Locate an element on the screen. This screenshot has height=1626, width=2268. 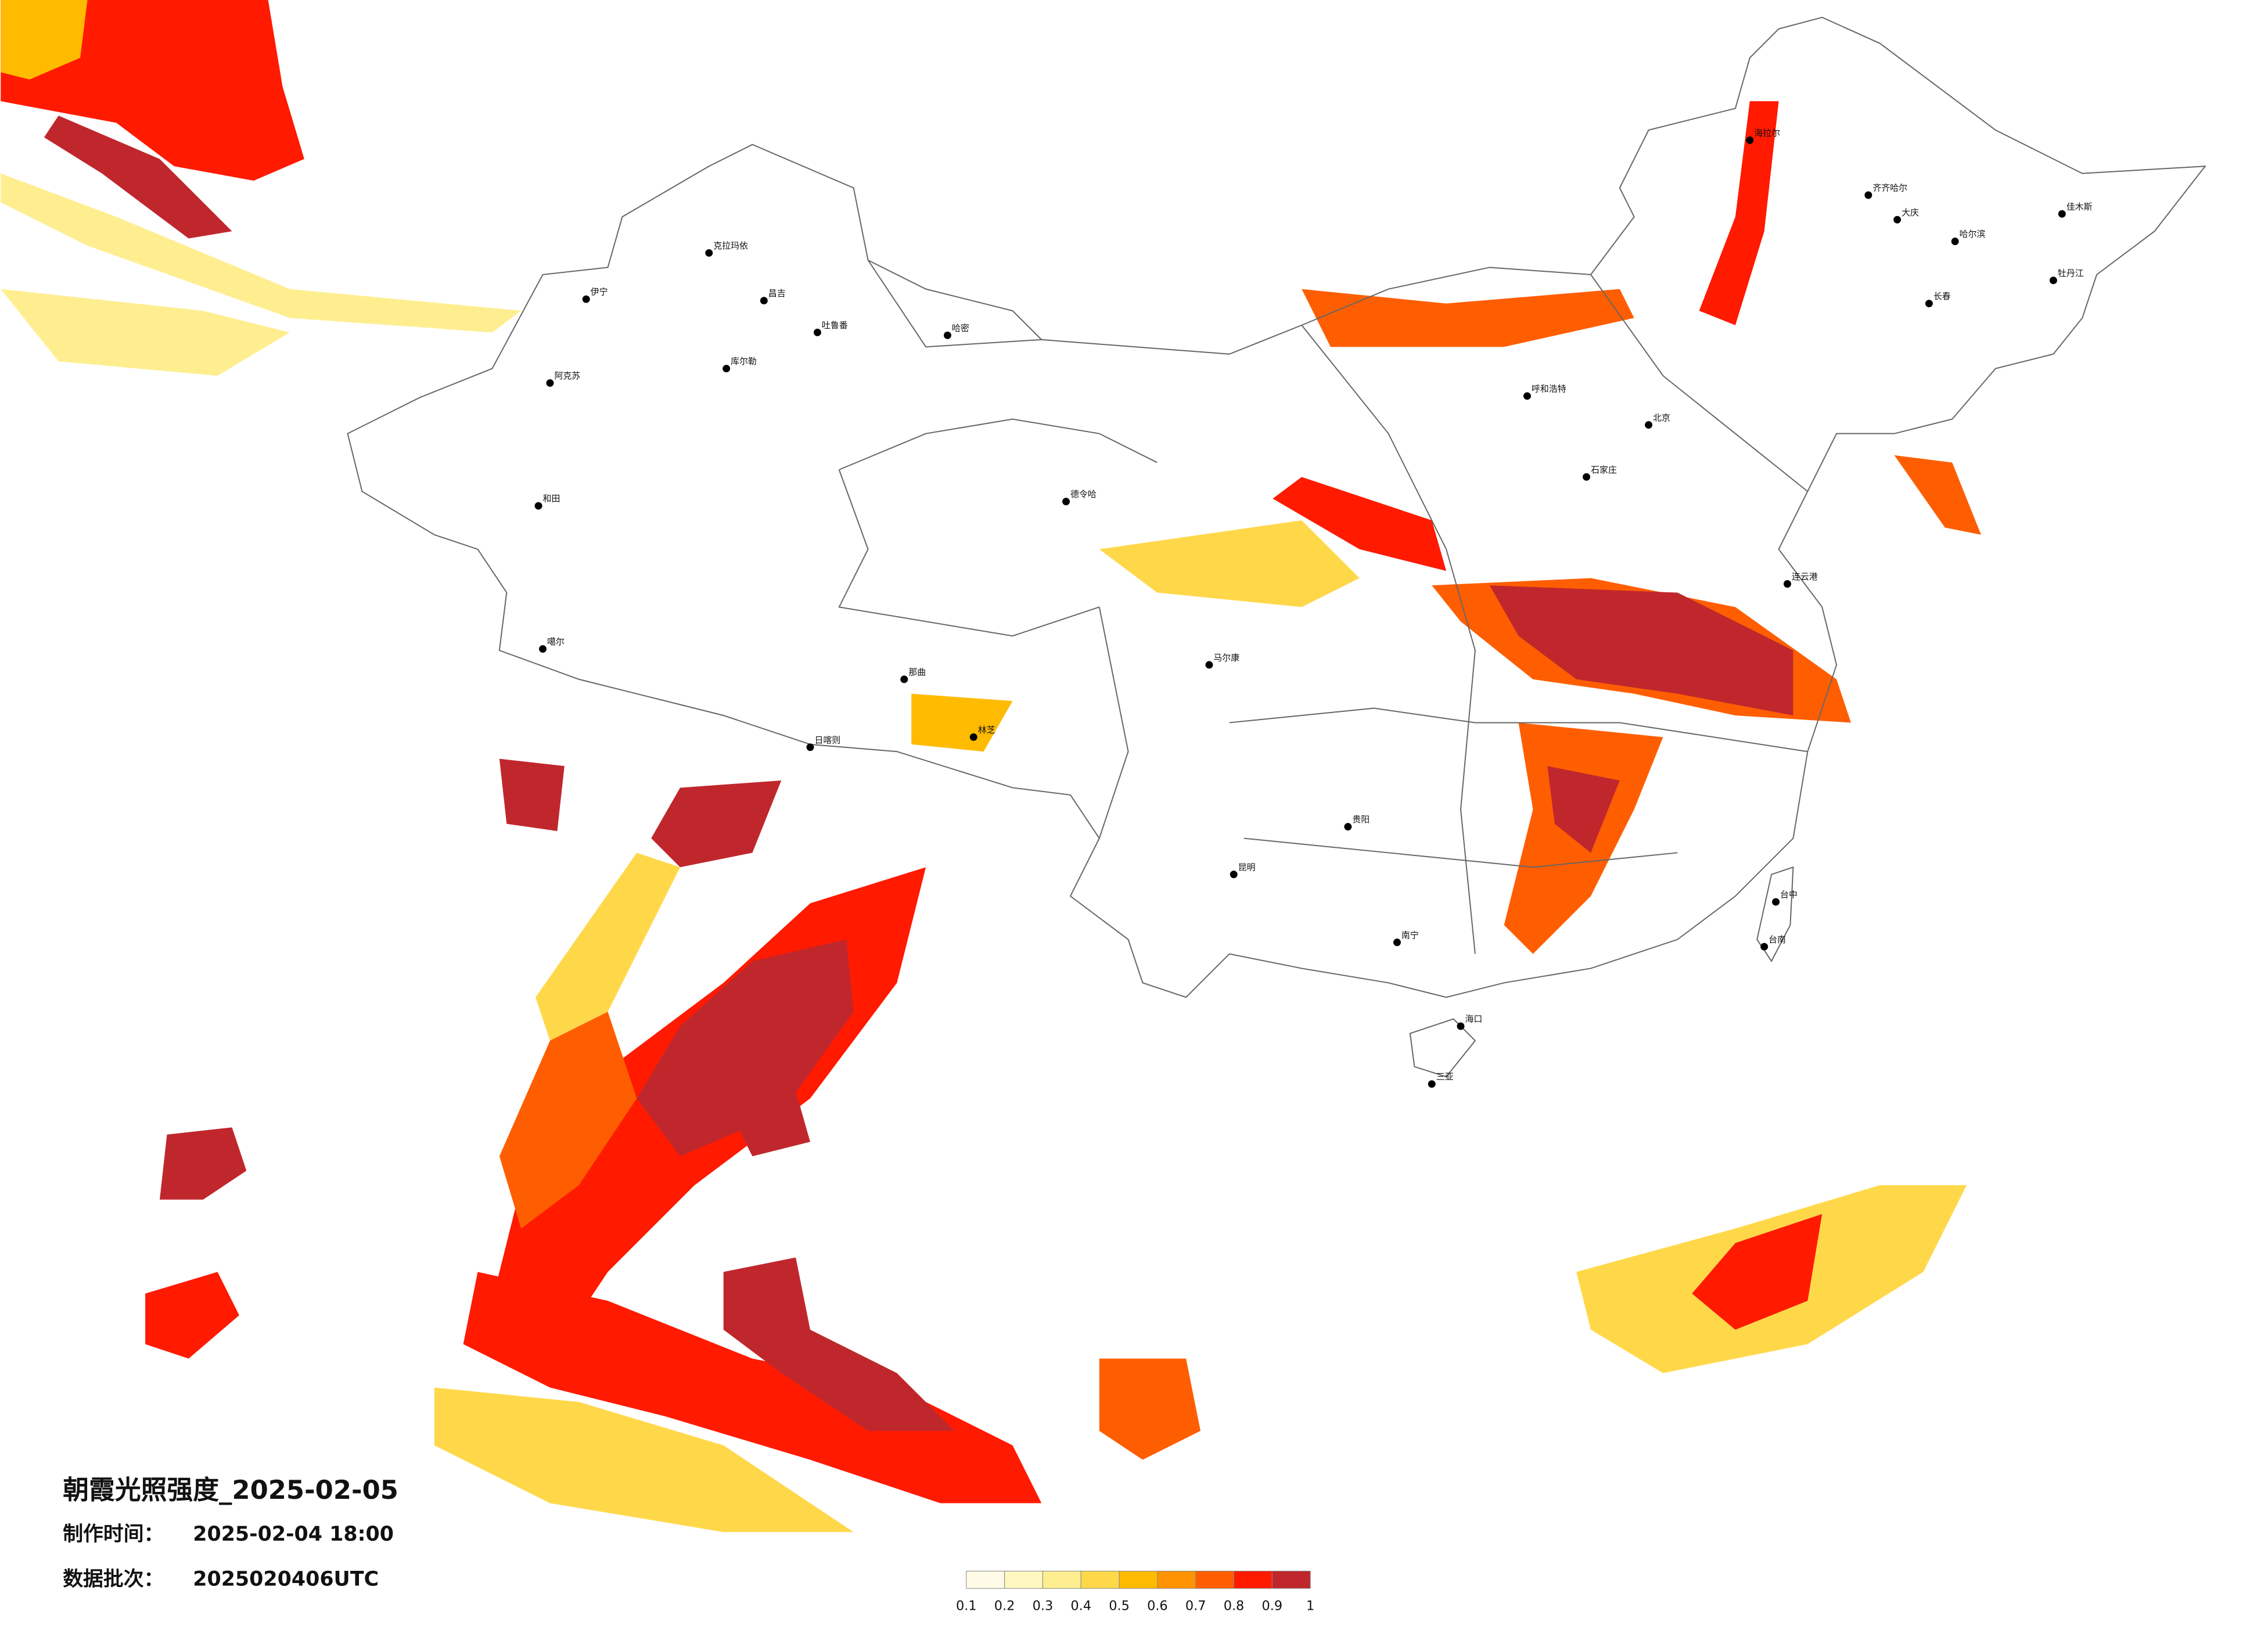
city-label: 佳木斯 is located at coordinates (2079, 207).